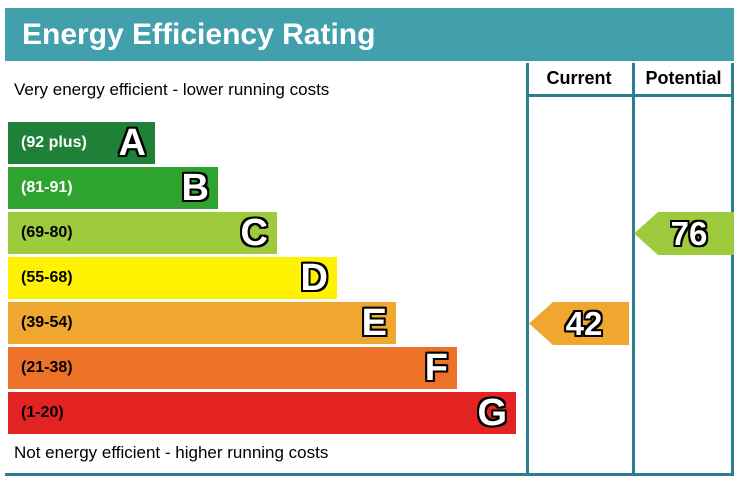  What do you see at coordinates (47, 322) in the screenshot?
I see `band-range-label-e: (39-54)` at bounding box center [47, 322].